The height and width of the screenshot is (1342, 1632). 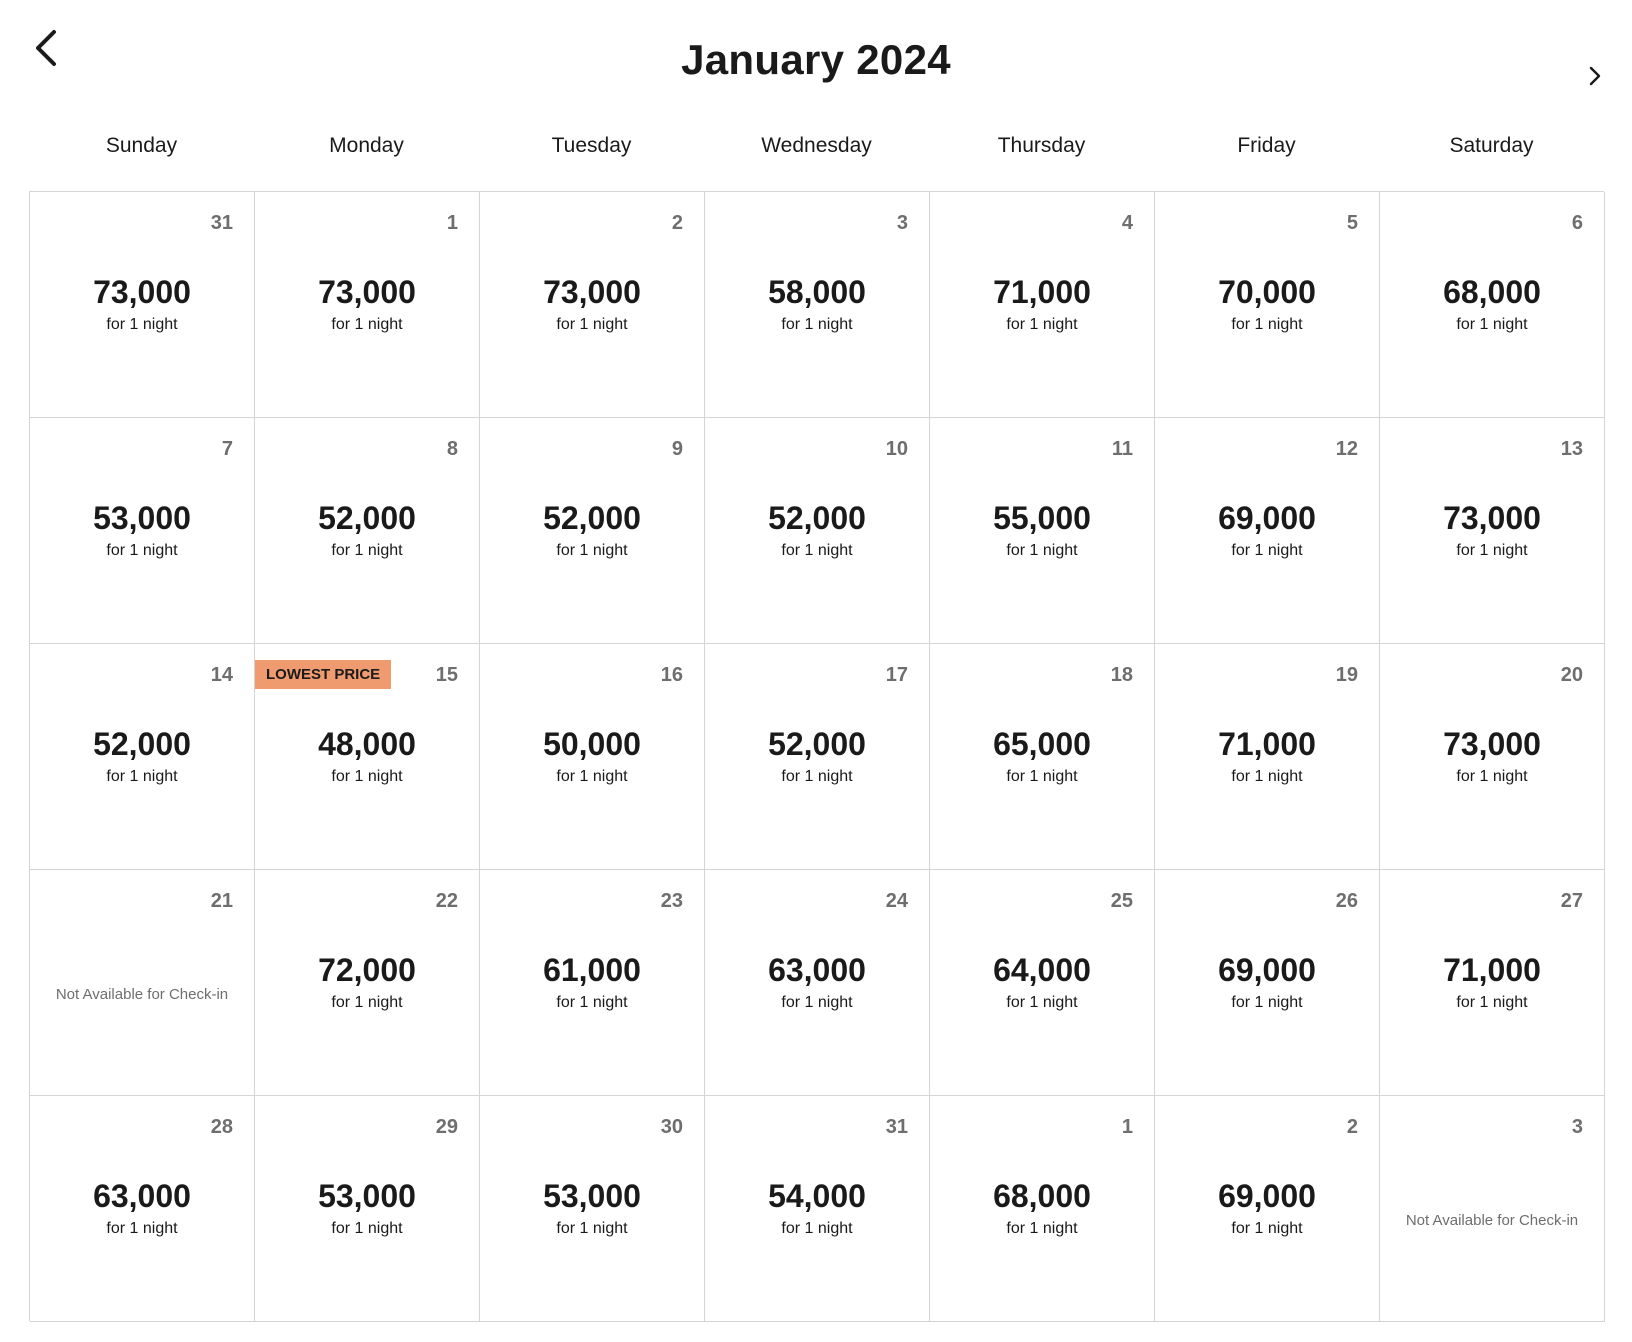 I want to click on calendar-day-cell: 13 73,000 for 1 night, so click(x=1492, y=531).